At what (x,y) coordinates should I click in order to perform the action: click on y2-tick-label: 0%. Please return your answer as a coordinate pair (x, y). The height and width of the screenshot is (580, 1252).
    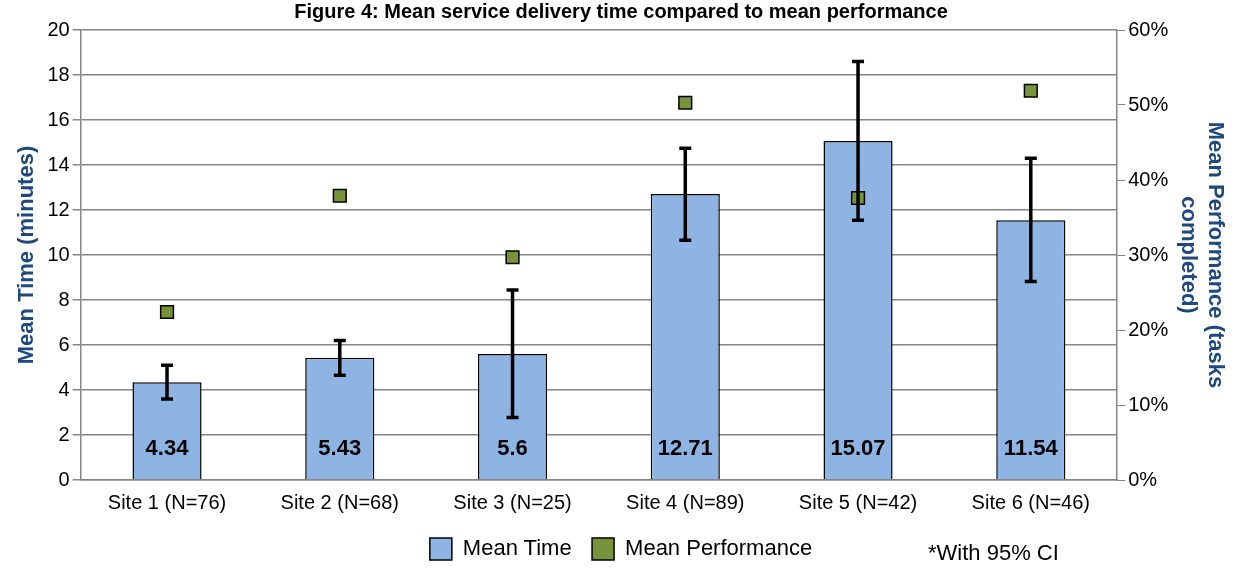
    Looking at the image, I should click on (1143, 478).